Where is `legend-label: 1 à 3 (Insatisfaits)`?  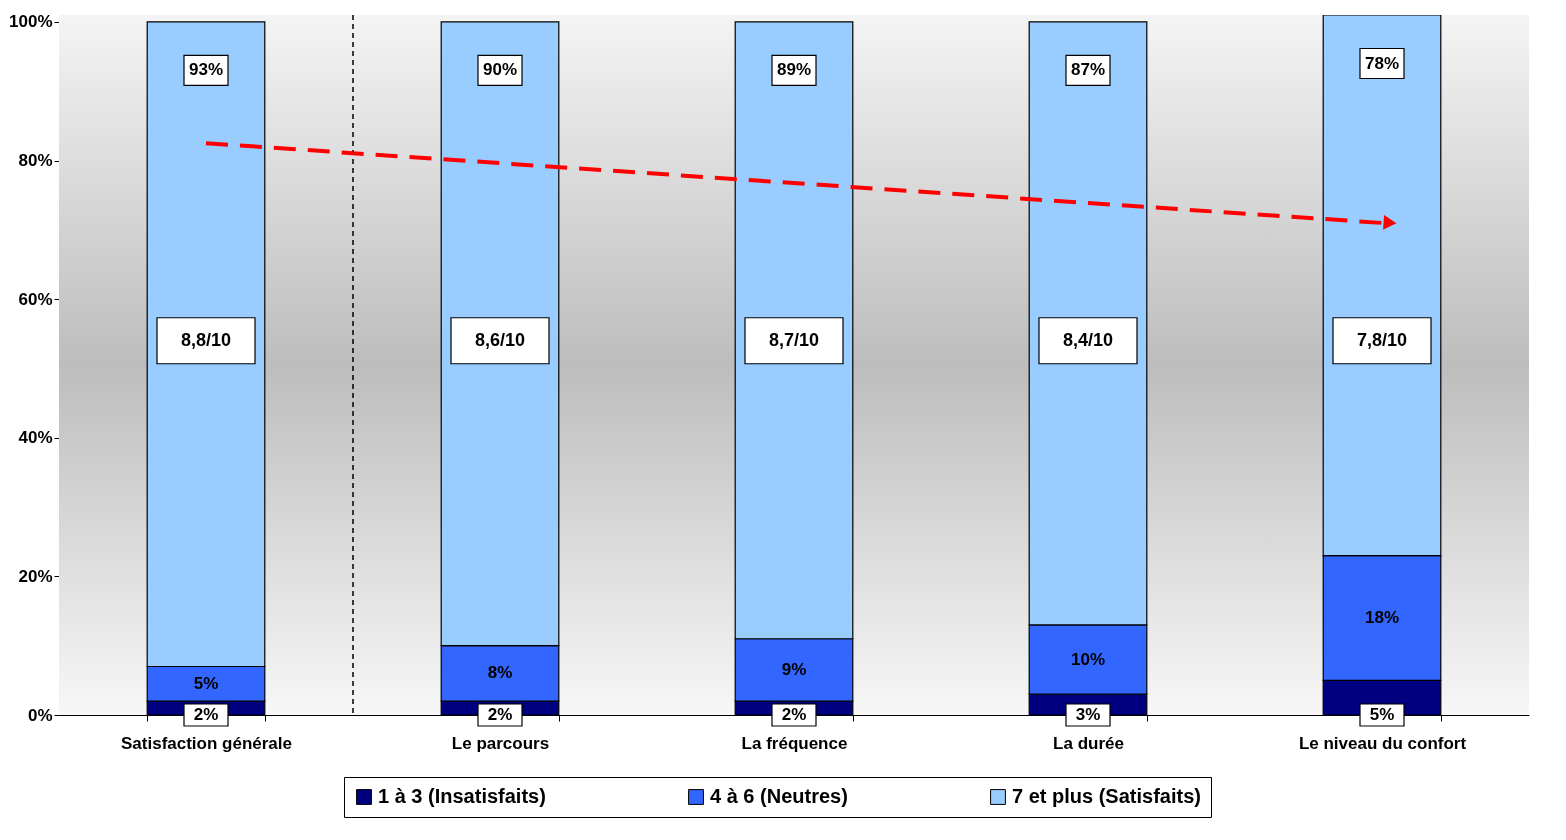 legend-label: 1 à 3 (Insatisfaits) is located at coordinates (462, 796).